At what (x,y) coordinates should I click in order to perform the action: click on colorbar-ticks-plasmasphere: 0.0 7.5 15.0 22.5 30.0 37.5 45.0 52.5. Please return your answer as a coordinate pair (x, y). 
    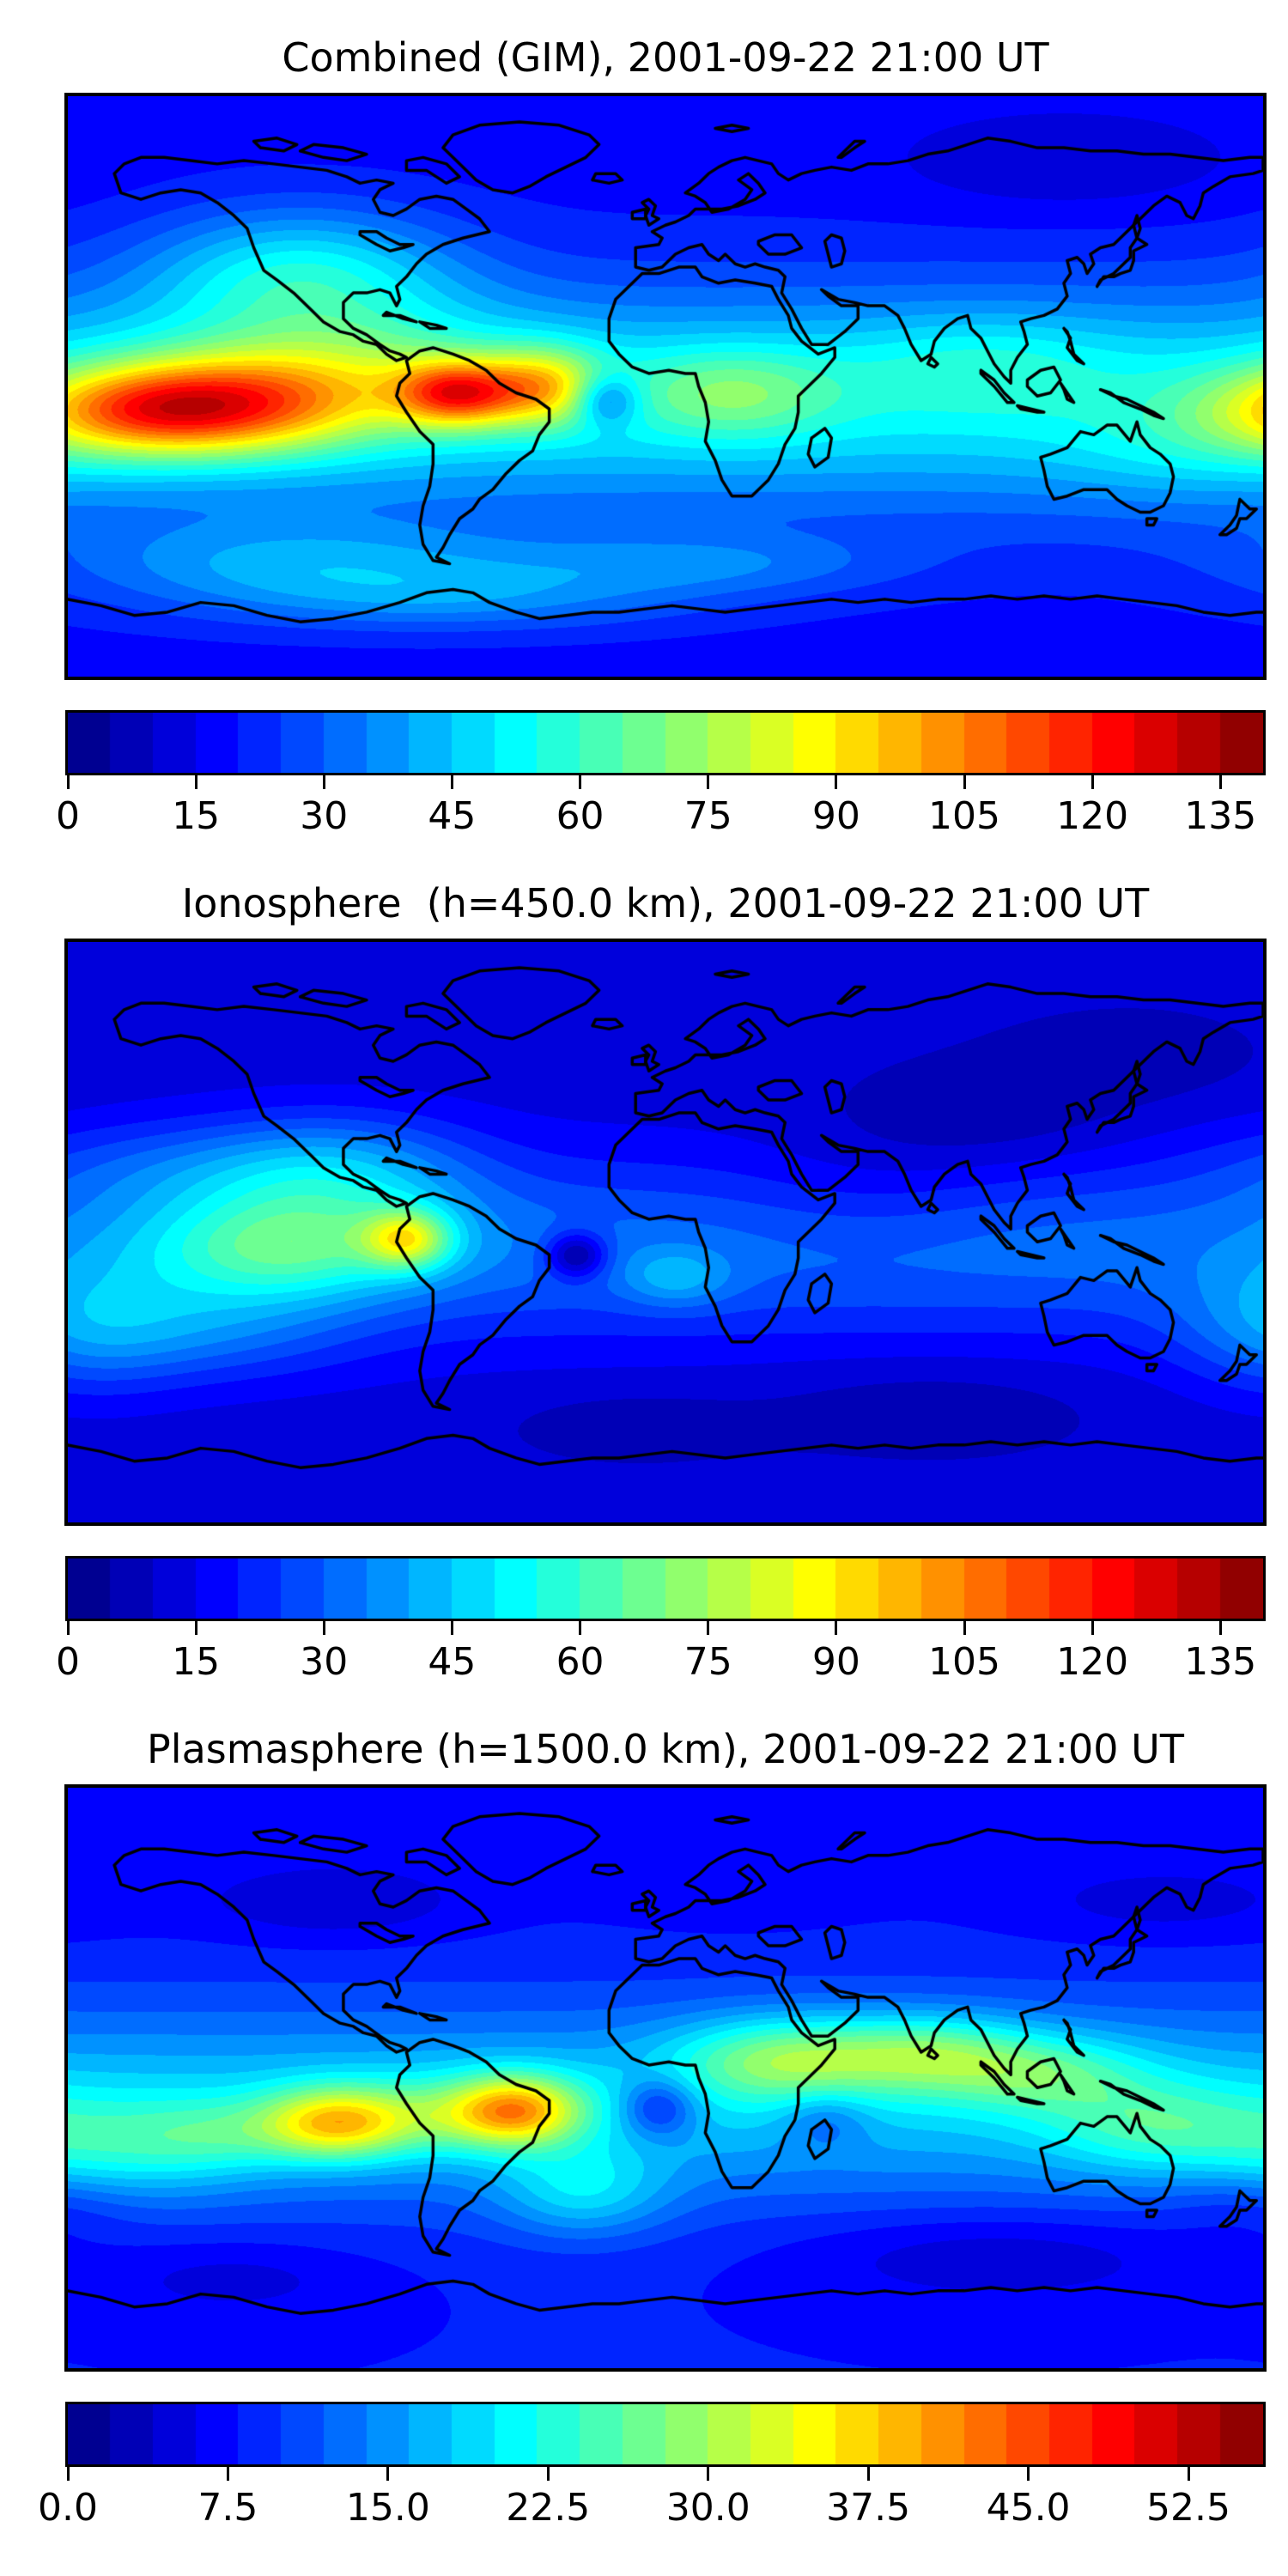
    Looking at the image, I should click on (651, 2508).